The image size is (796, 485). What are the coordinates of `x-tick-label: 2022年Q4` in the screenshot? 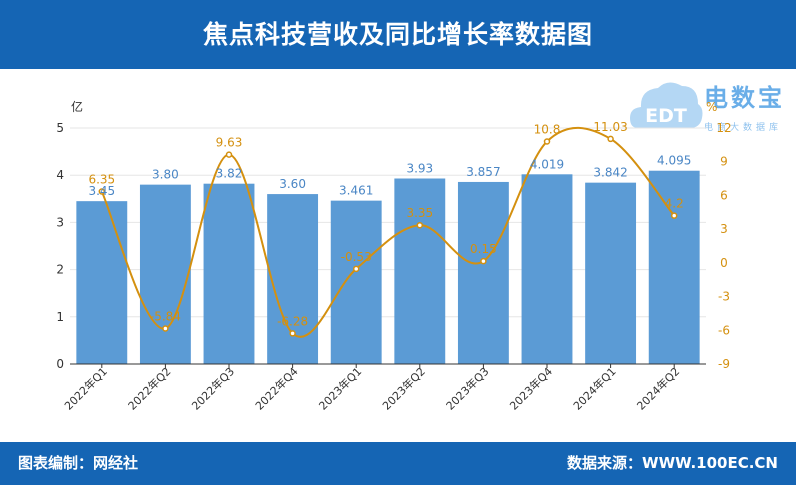 It's located at (276, 388).